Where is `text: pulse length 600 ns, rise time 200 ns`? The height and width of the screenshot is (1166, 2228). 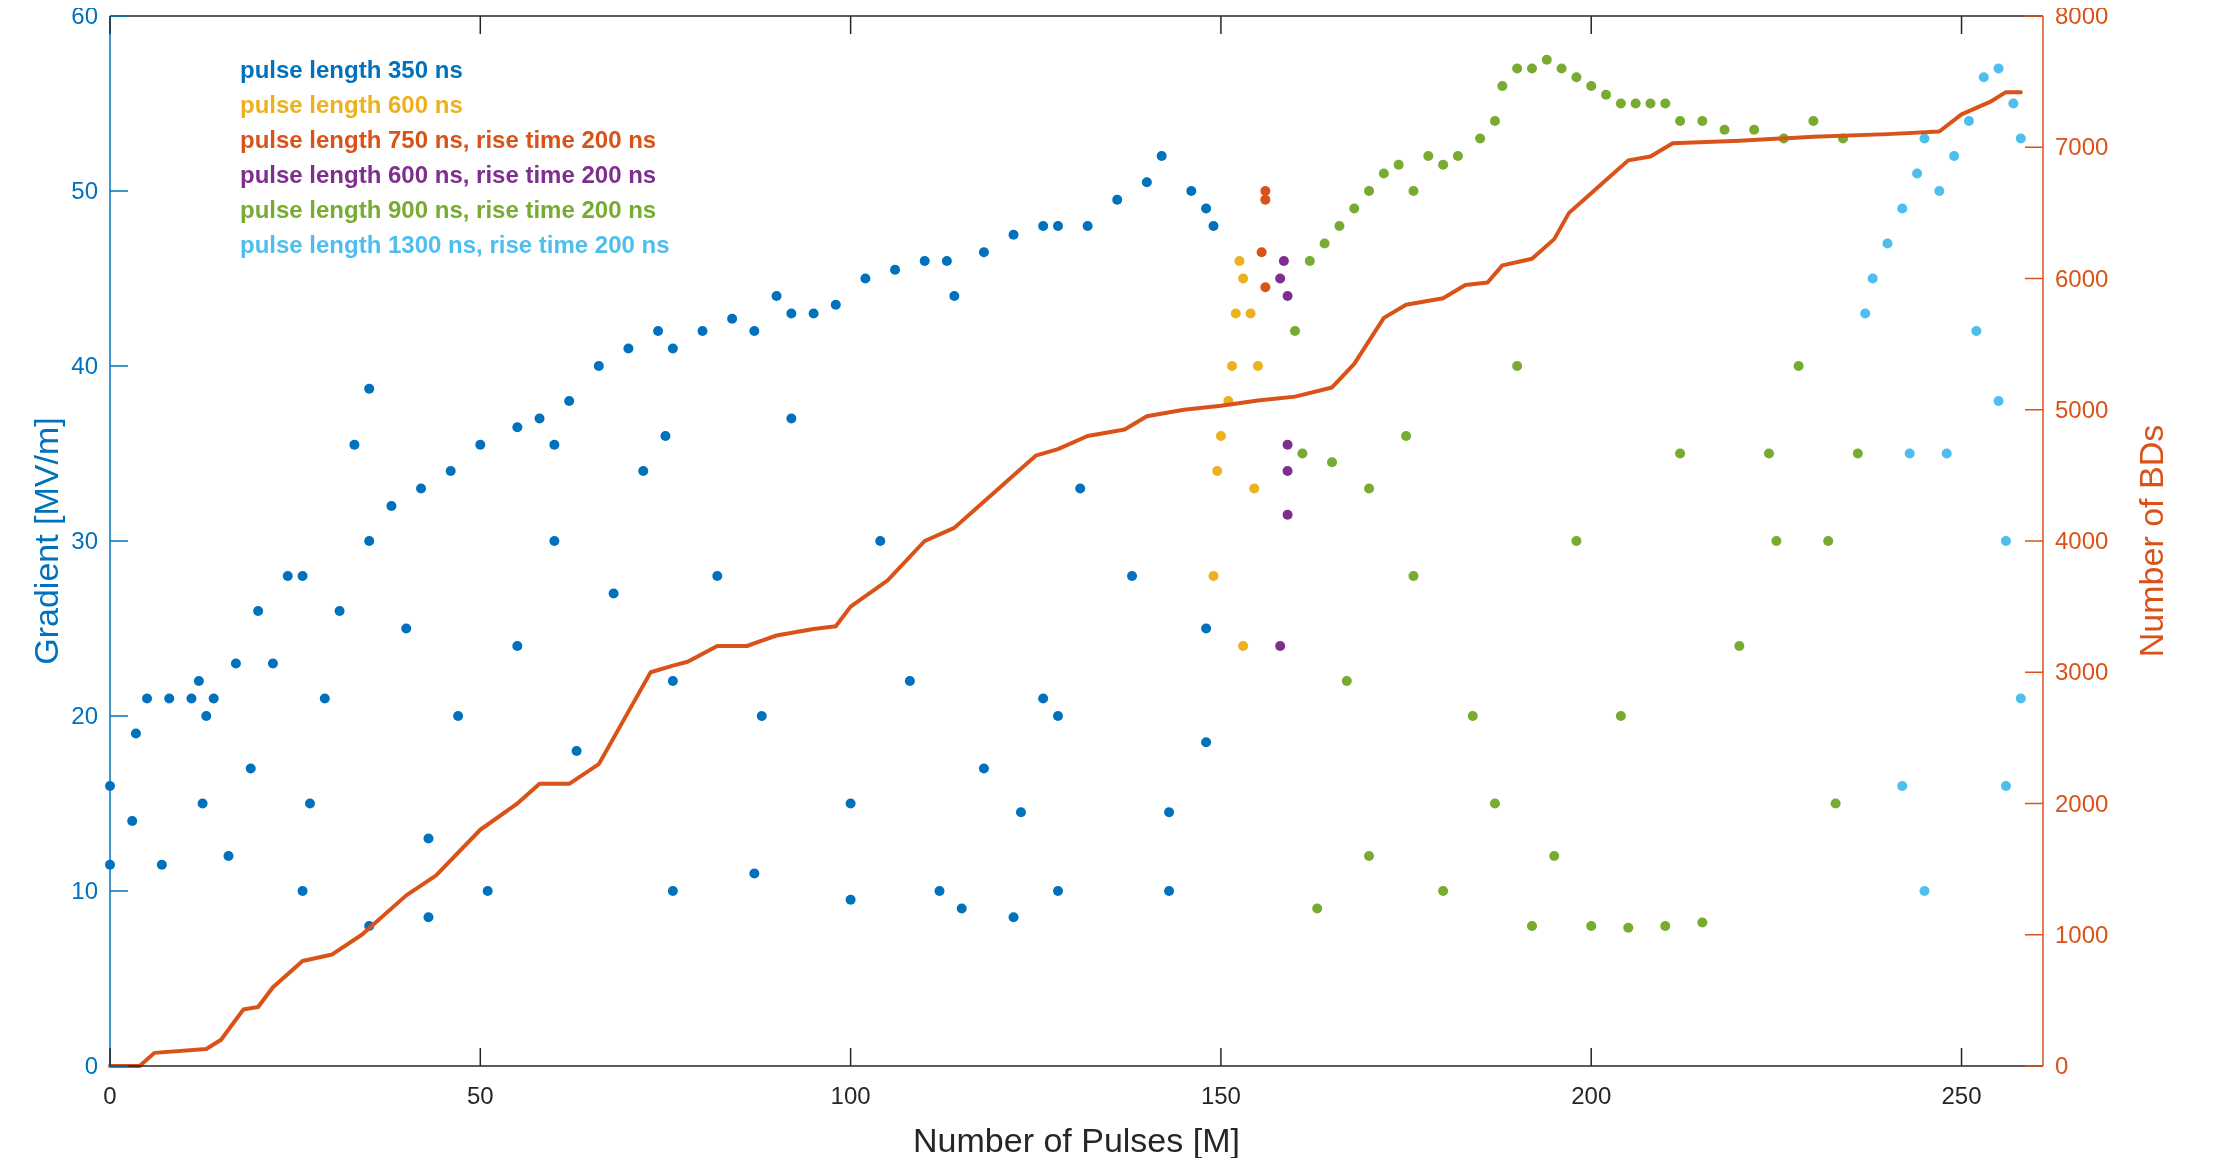 text: pulse length 600 ns, rise time 200 ns is located at coordinates (448, 174).